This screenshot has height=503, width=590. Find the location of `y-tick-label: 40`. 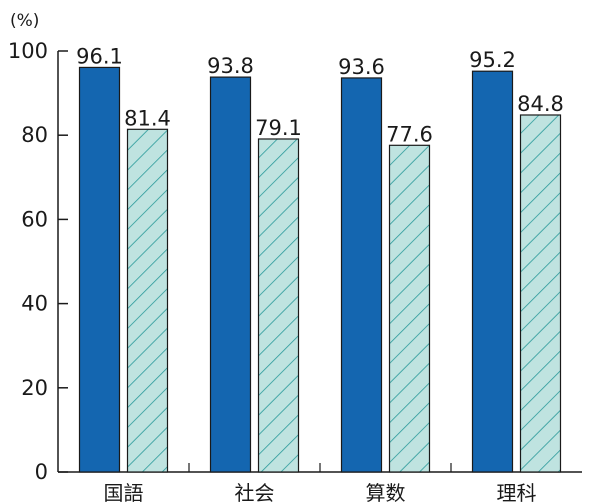

y-tick-label: 40 is located at coordinates (34, 304).